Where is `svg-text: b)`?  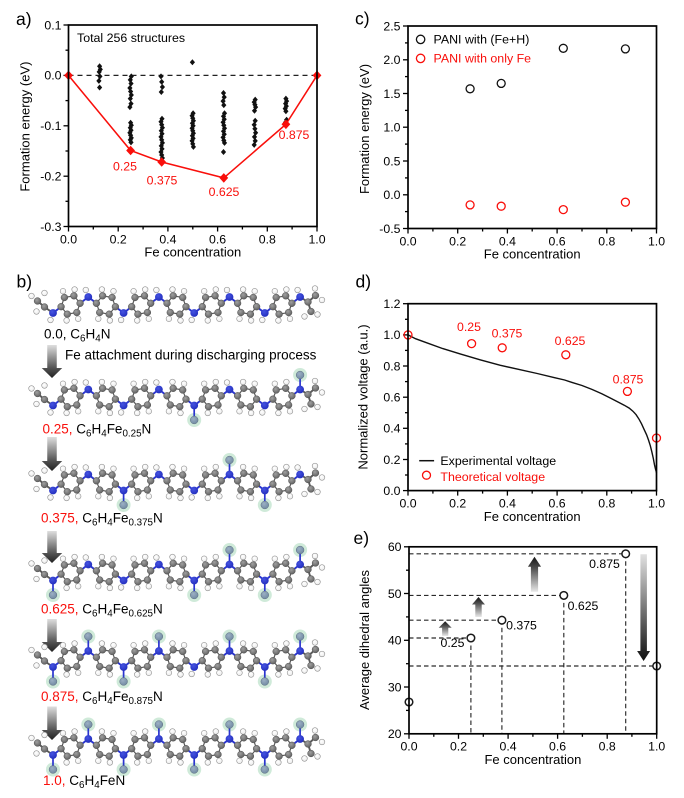 svg-text: b) is located at coordinates (25, 282).